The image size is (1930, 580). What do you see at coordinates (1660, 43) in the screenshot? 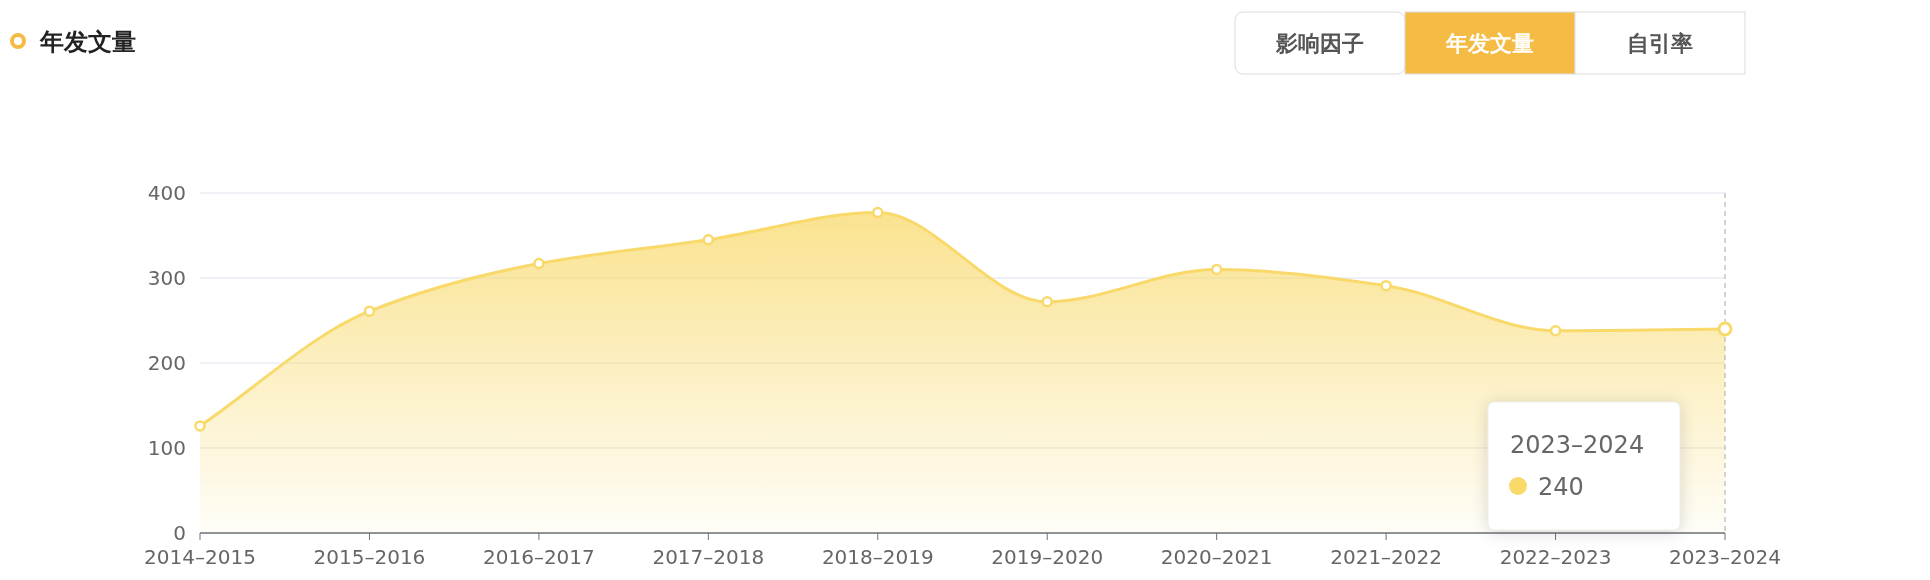
I see `button: 自引率` at bounding box center [1660, 43].